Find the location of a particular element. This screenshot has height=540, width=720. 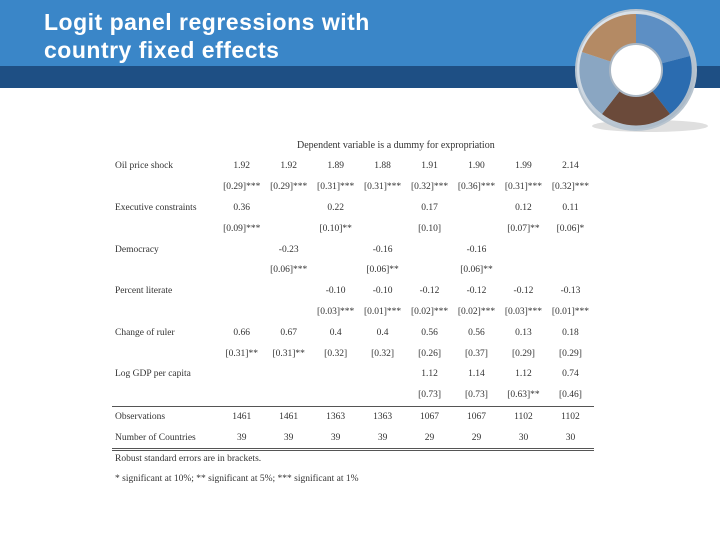

table-cell: 0.66 is located at coordinates (242, 332).